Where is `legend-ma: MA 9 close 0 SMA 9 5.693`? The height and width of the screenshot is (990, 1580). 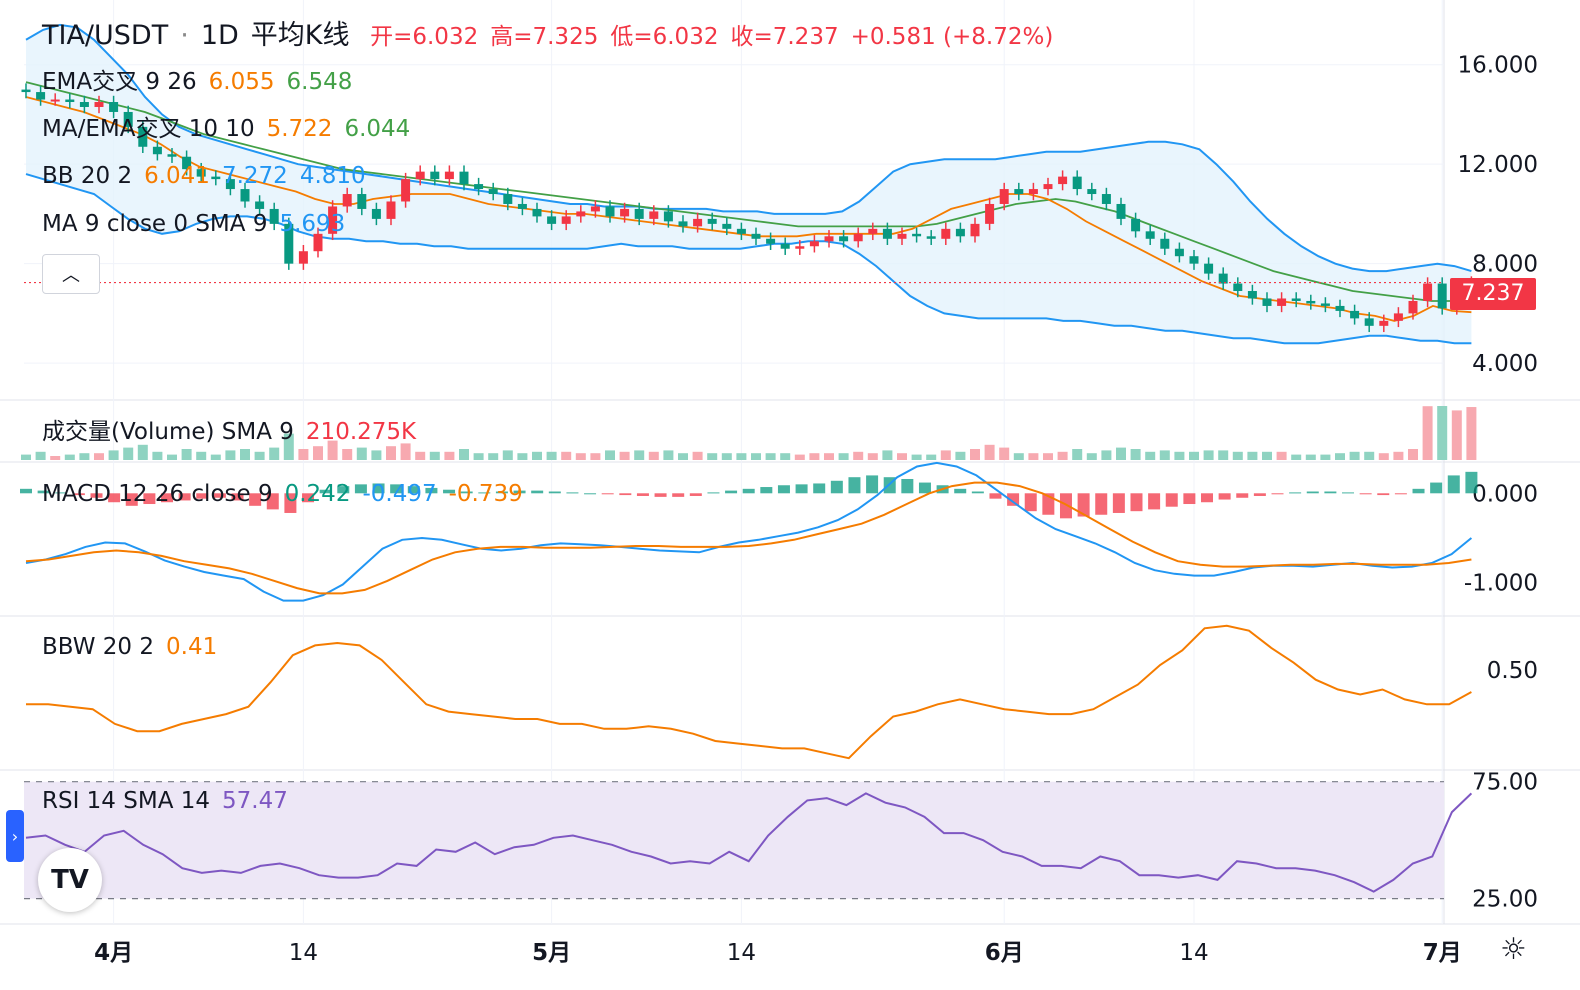 legend-ma: MA 9 close 0 SMA 9 5.693 is located at coordinates (199, 224).